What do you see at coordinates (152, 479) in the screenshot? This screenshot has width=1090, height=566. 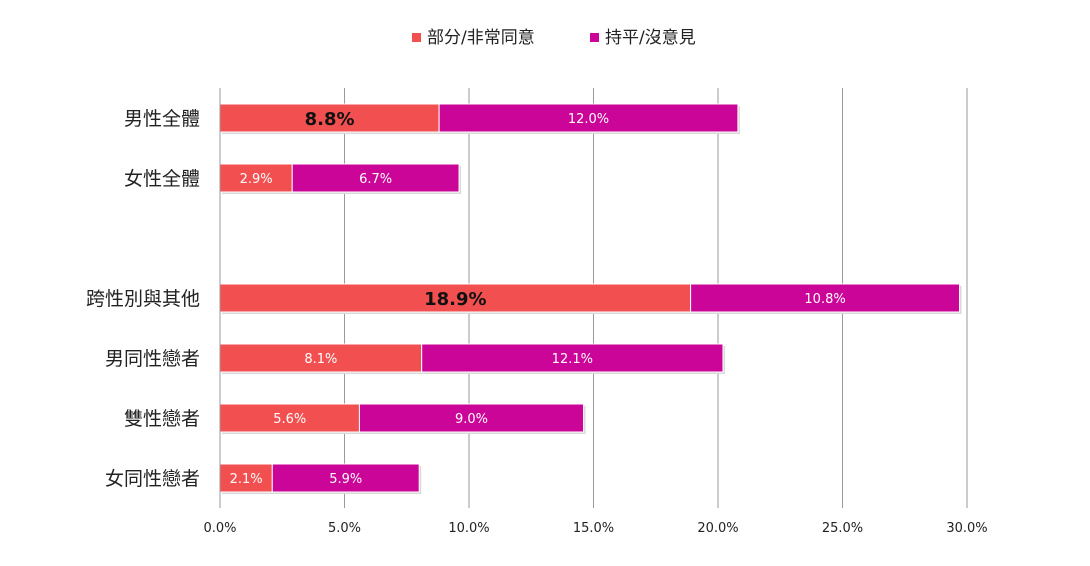 I see `category-label: 女同性戀者` at bounding box center [152, 479].